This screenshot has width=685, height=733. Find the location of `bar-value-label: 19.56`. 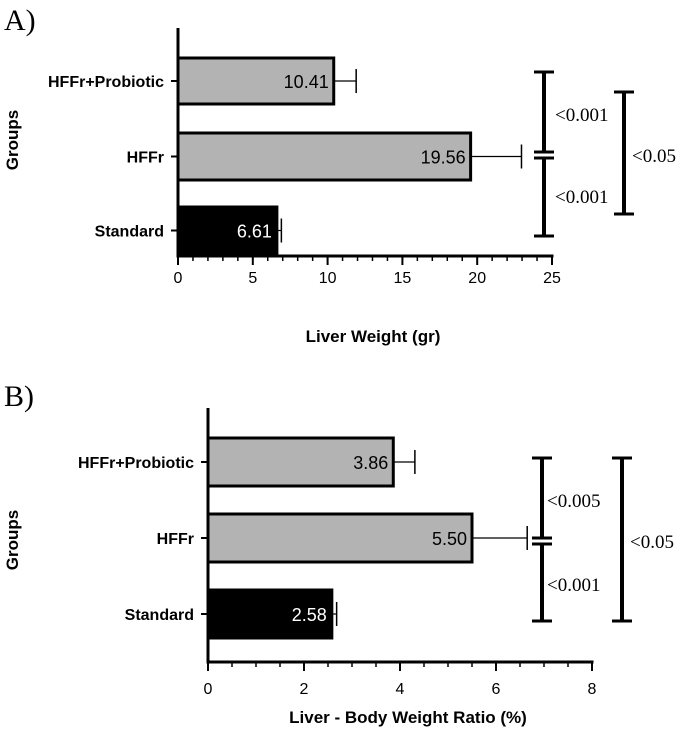

bar-value-label: 19.56 is located at coordinates (443, 158).